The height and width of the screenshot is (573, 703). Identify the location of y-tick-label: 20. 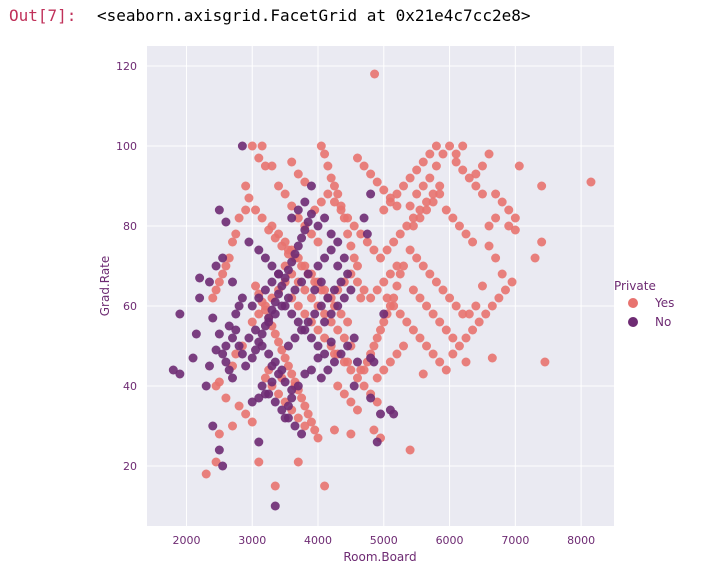
(130, 466).